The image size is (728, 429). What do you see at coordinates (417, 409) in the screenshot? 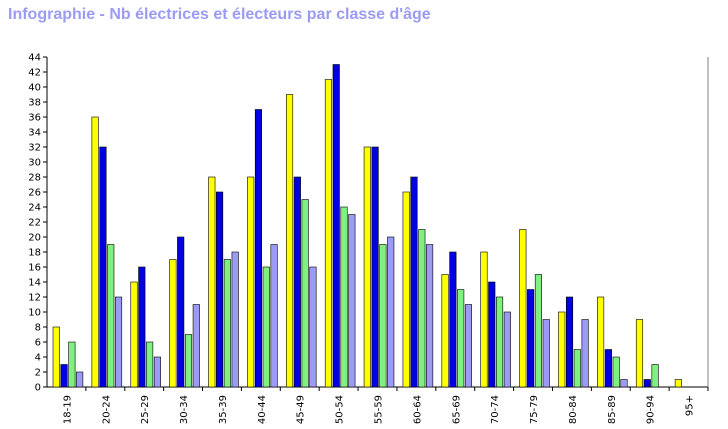
I see `x-tick-label: 60-64` at bounding box center [417, 409].